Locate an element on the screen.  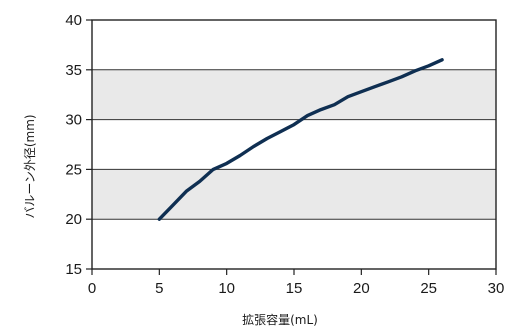
x-axis-ticks: 0 5 10 15 20 25 30 is located at coordinates (296, 283).